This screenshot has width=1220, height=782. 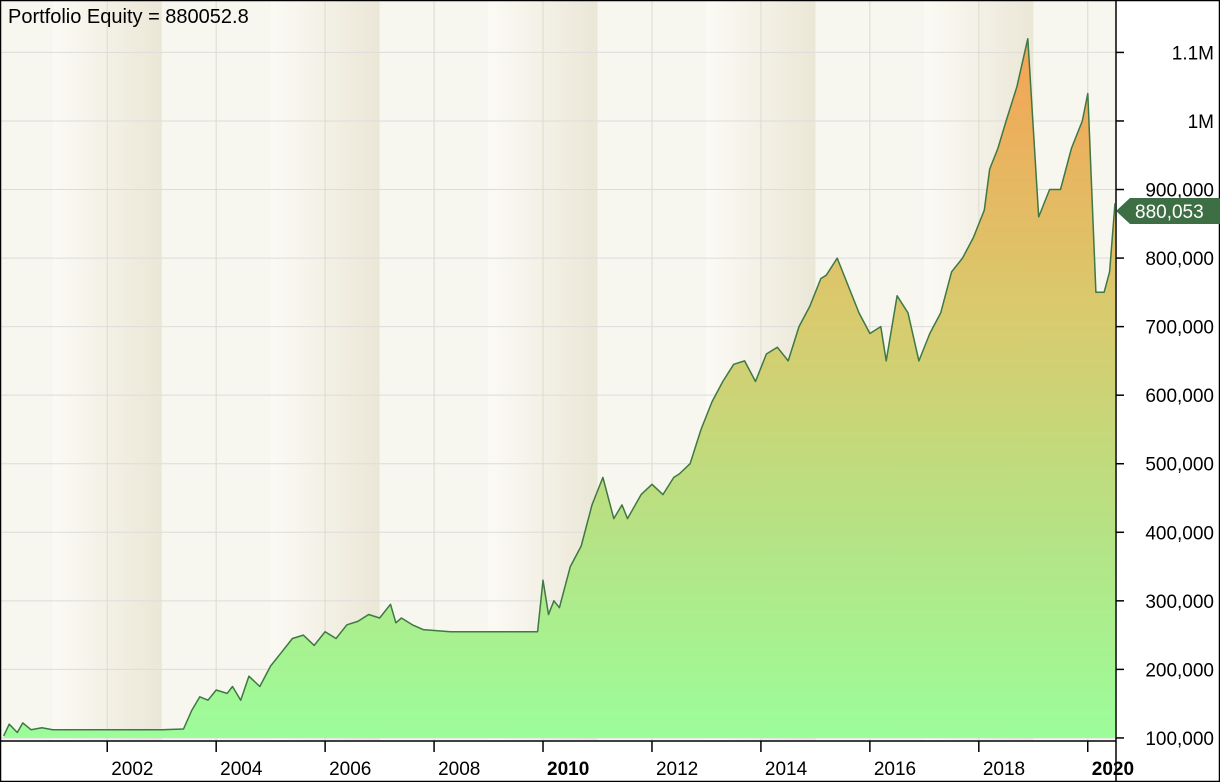 What do you see at coordinates (350, 769) in the screenshot?
I see `x-tick-label: 2006` at bounding box center [350, 769].